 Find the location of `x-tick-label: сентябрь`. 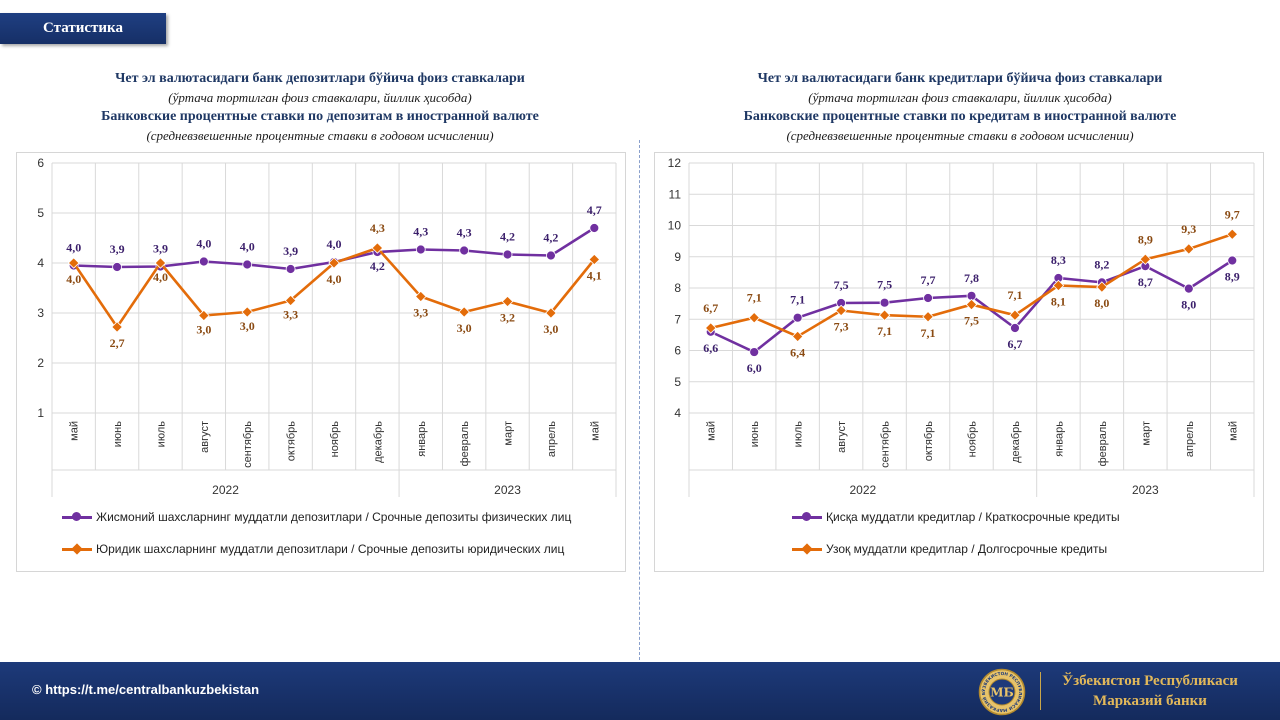

x-tick-label: сентябрь is located at coordinates (886, 444).